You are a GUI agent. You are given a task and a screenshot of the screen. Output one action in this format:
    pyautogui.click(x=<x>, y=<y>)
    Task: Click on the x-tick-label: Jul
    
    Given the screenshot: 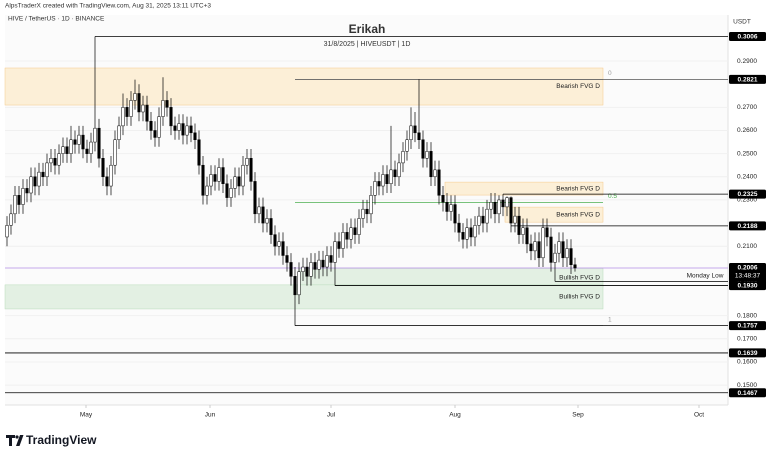 What is the action you would take?
    pyautogui.click(x=331, y=415)
    